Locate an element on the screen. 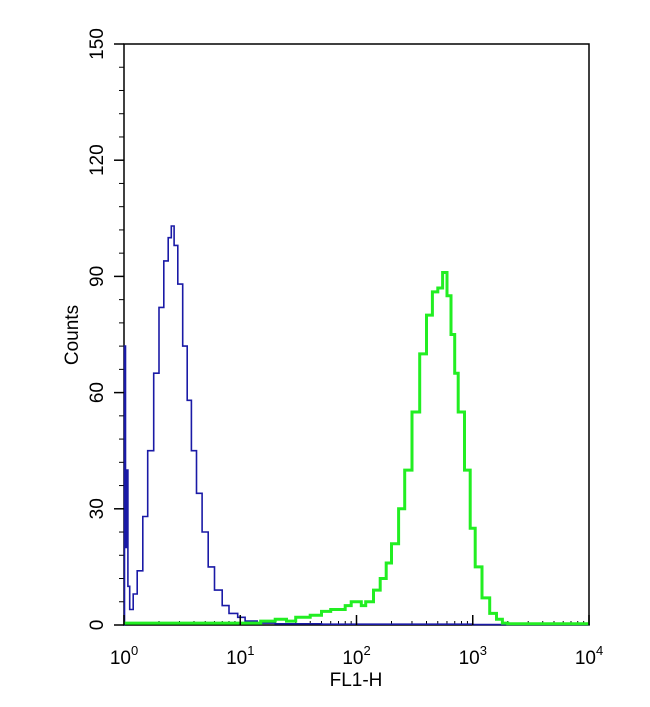  x-tick-label: 10¹ is located at coordinates (240, 656).